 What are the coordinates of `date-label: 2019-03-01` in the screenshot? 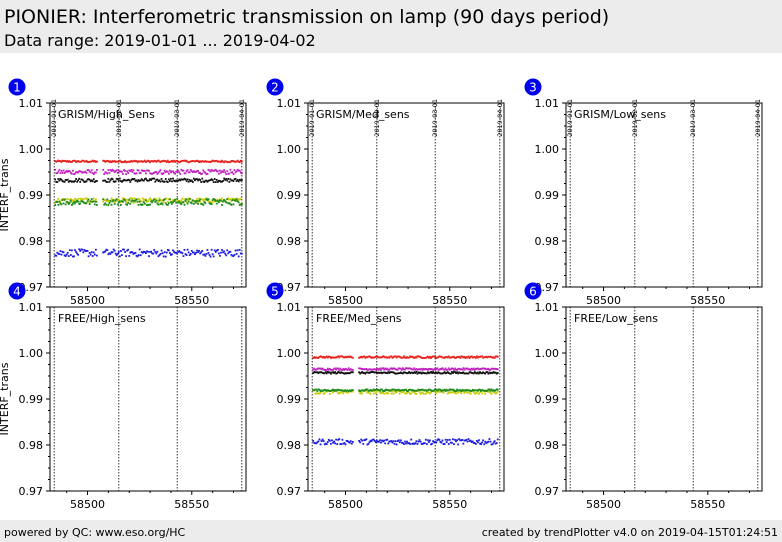 It's located at (177, 118).